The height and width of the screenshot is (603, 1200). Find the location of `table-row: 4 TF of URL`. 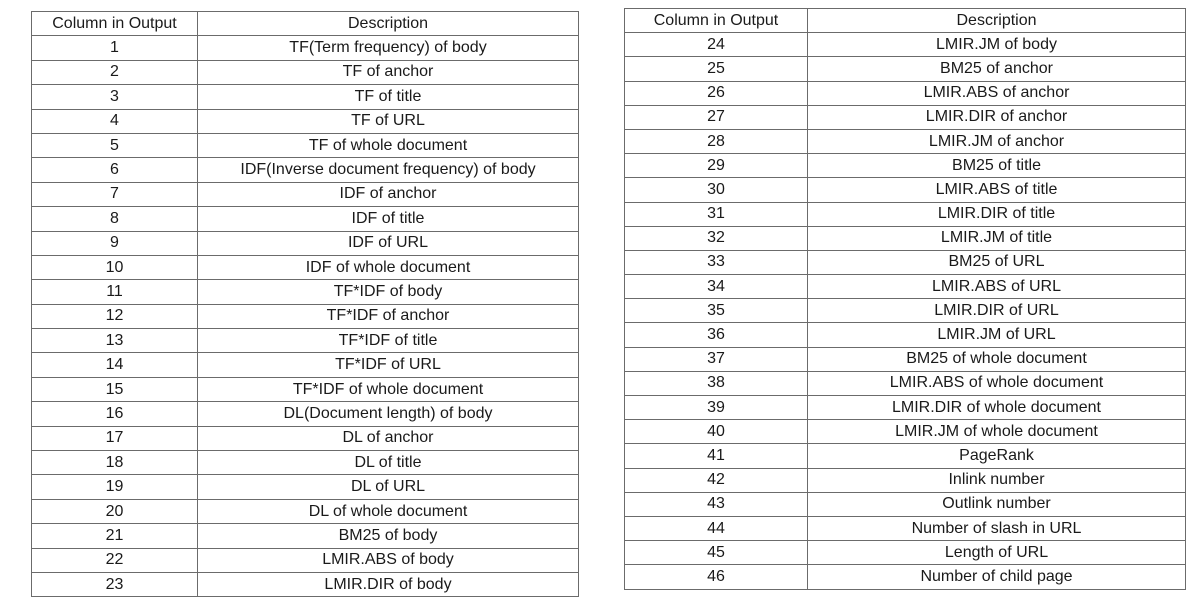

table-row: 4 TF of URL is located at coordinates (305, 121).